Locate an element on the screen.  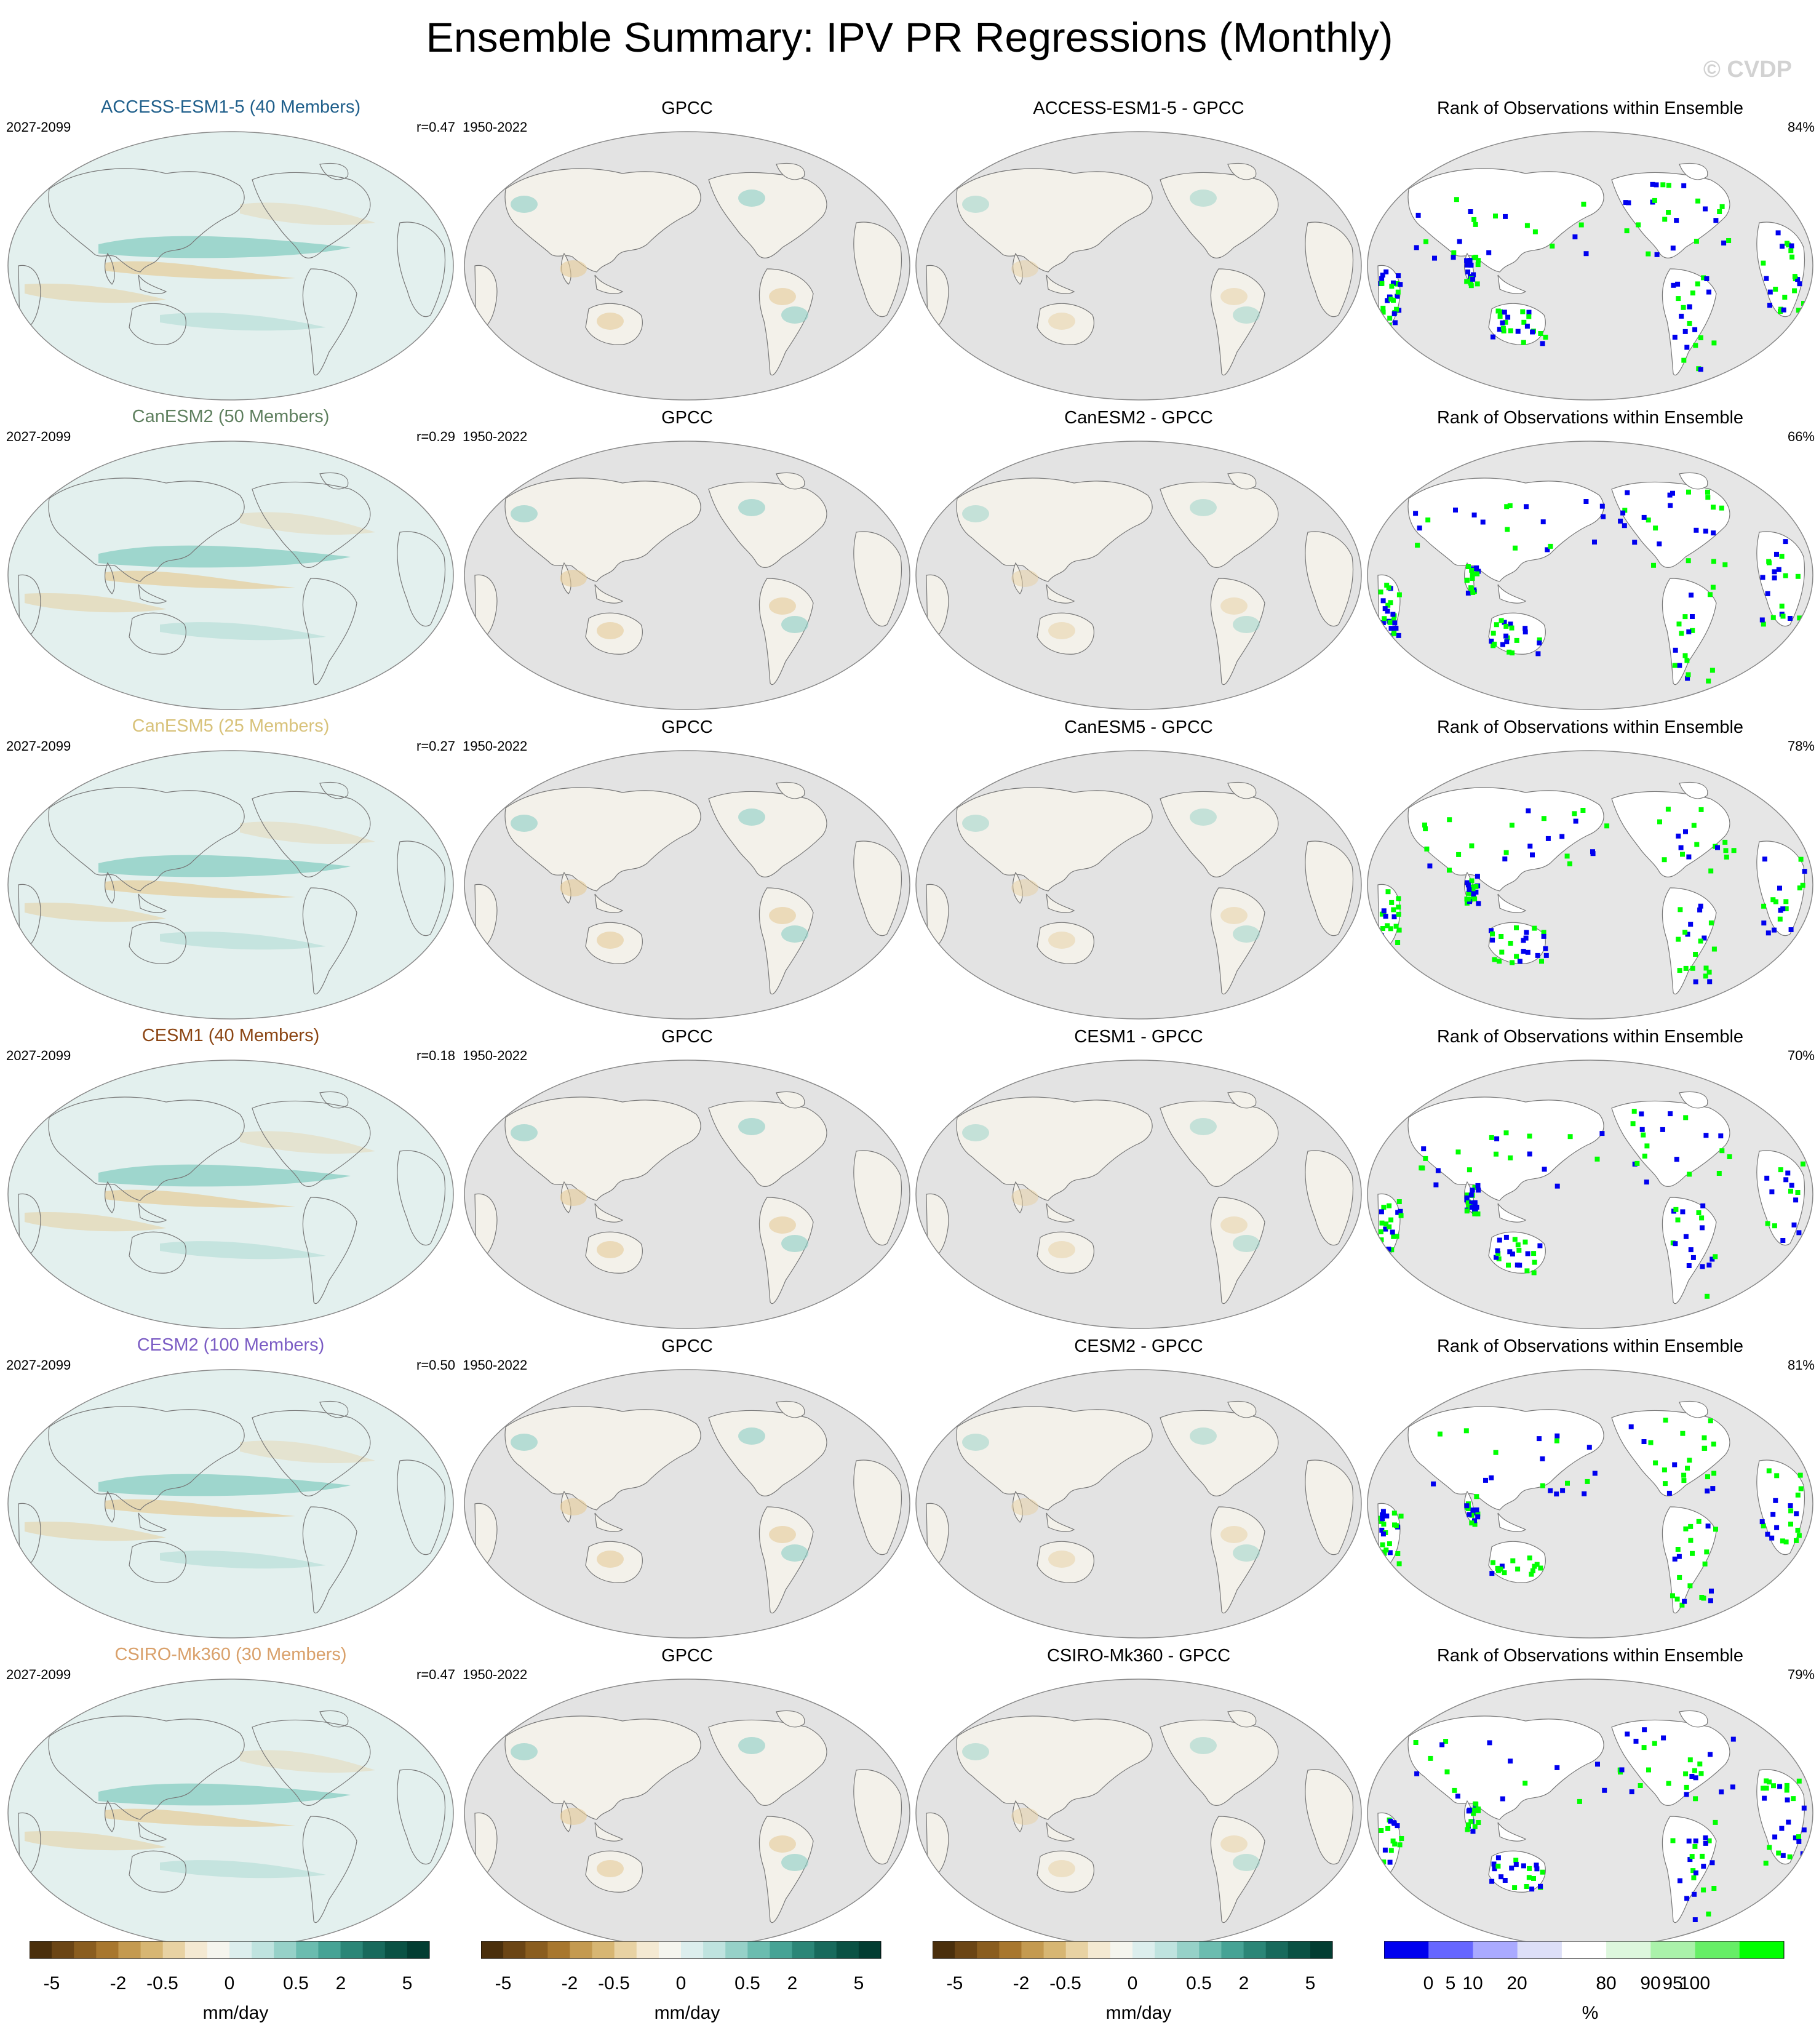
coastline-namerica is located at coordinates (311, 524).